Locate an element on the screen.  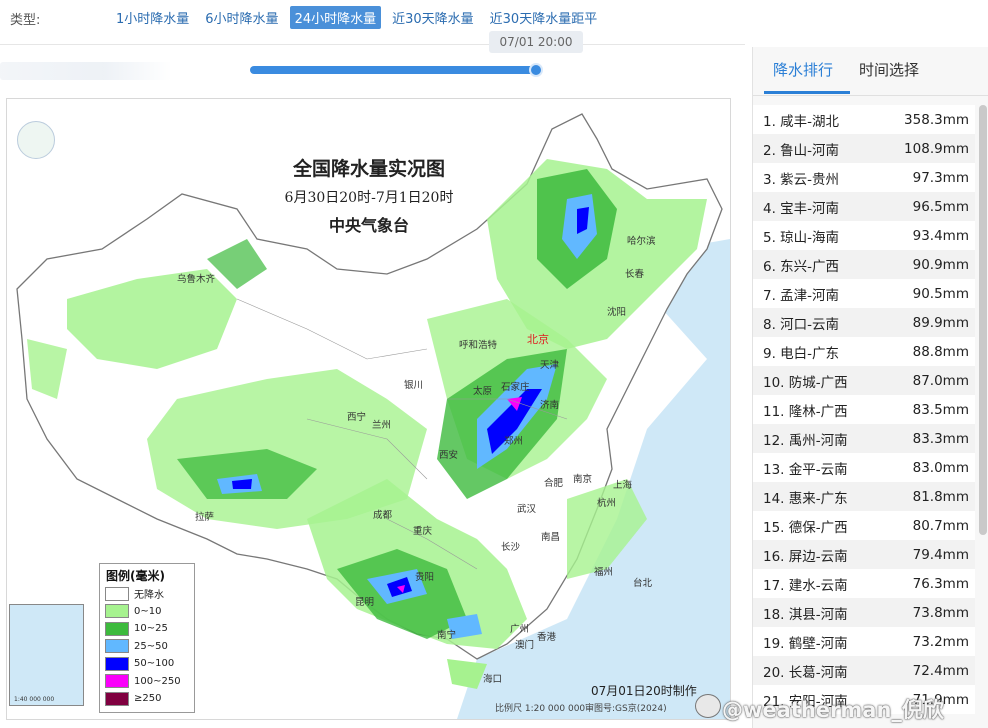
ranking-row: 18. 淇县-河南 73.8mm is located at coordinates (864, 612).